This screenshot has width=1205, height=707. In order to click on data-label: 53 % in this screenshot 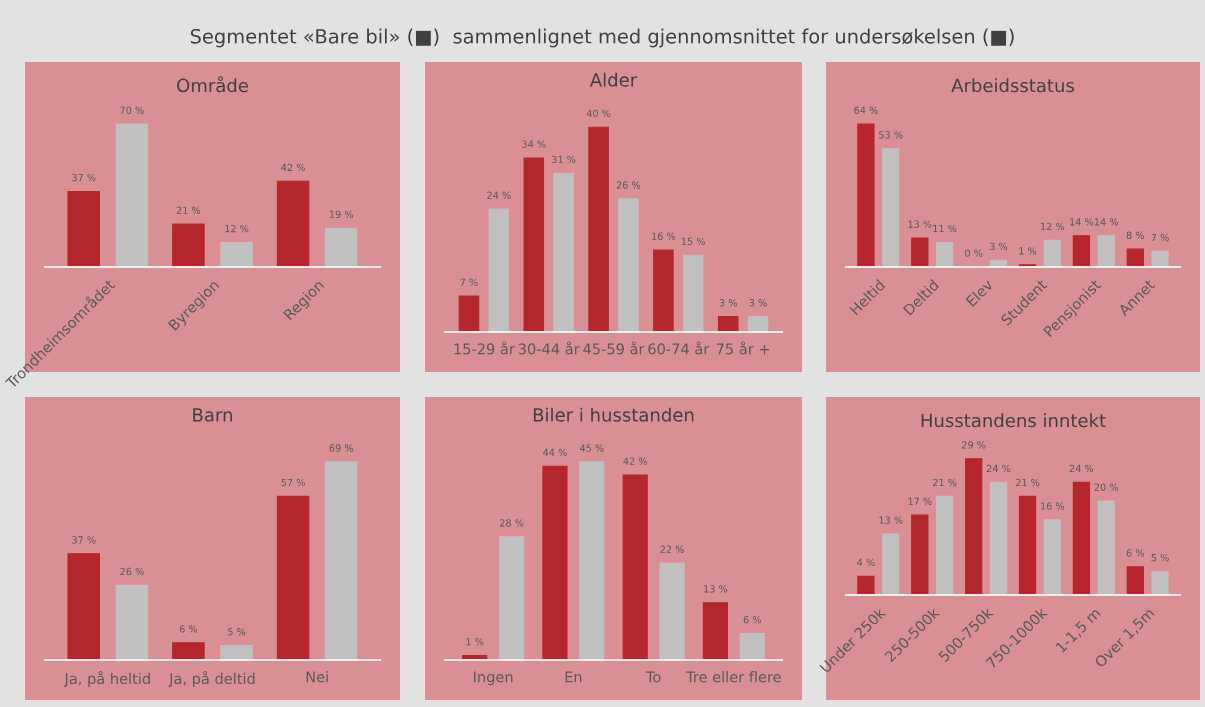, I will do `click(891, 135)`.